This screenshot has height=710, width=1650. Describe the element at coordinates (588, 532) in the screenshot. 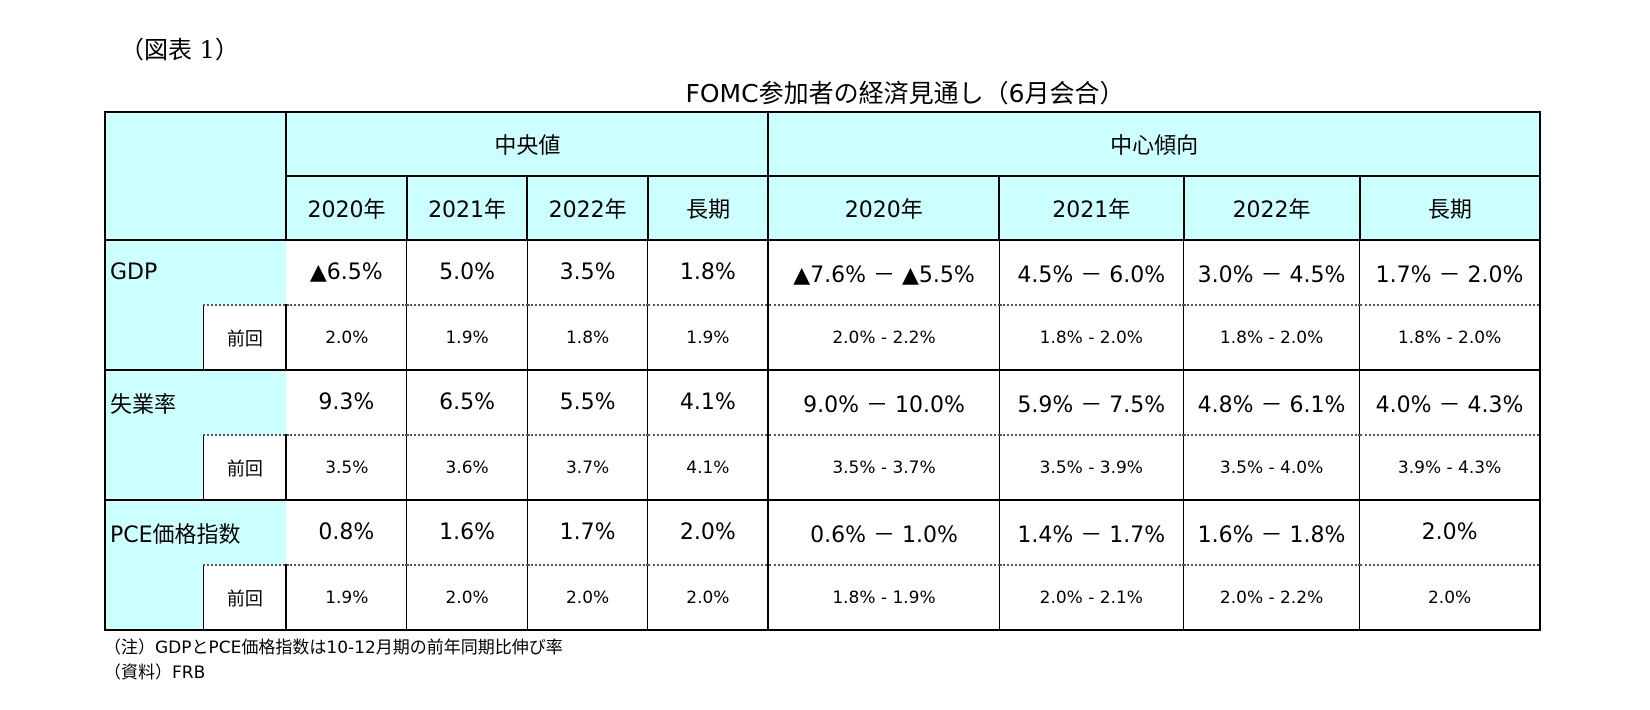

I see `value-cell: 1.7%` at that location.